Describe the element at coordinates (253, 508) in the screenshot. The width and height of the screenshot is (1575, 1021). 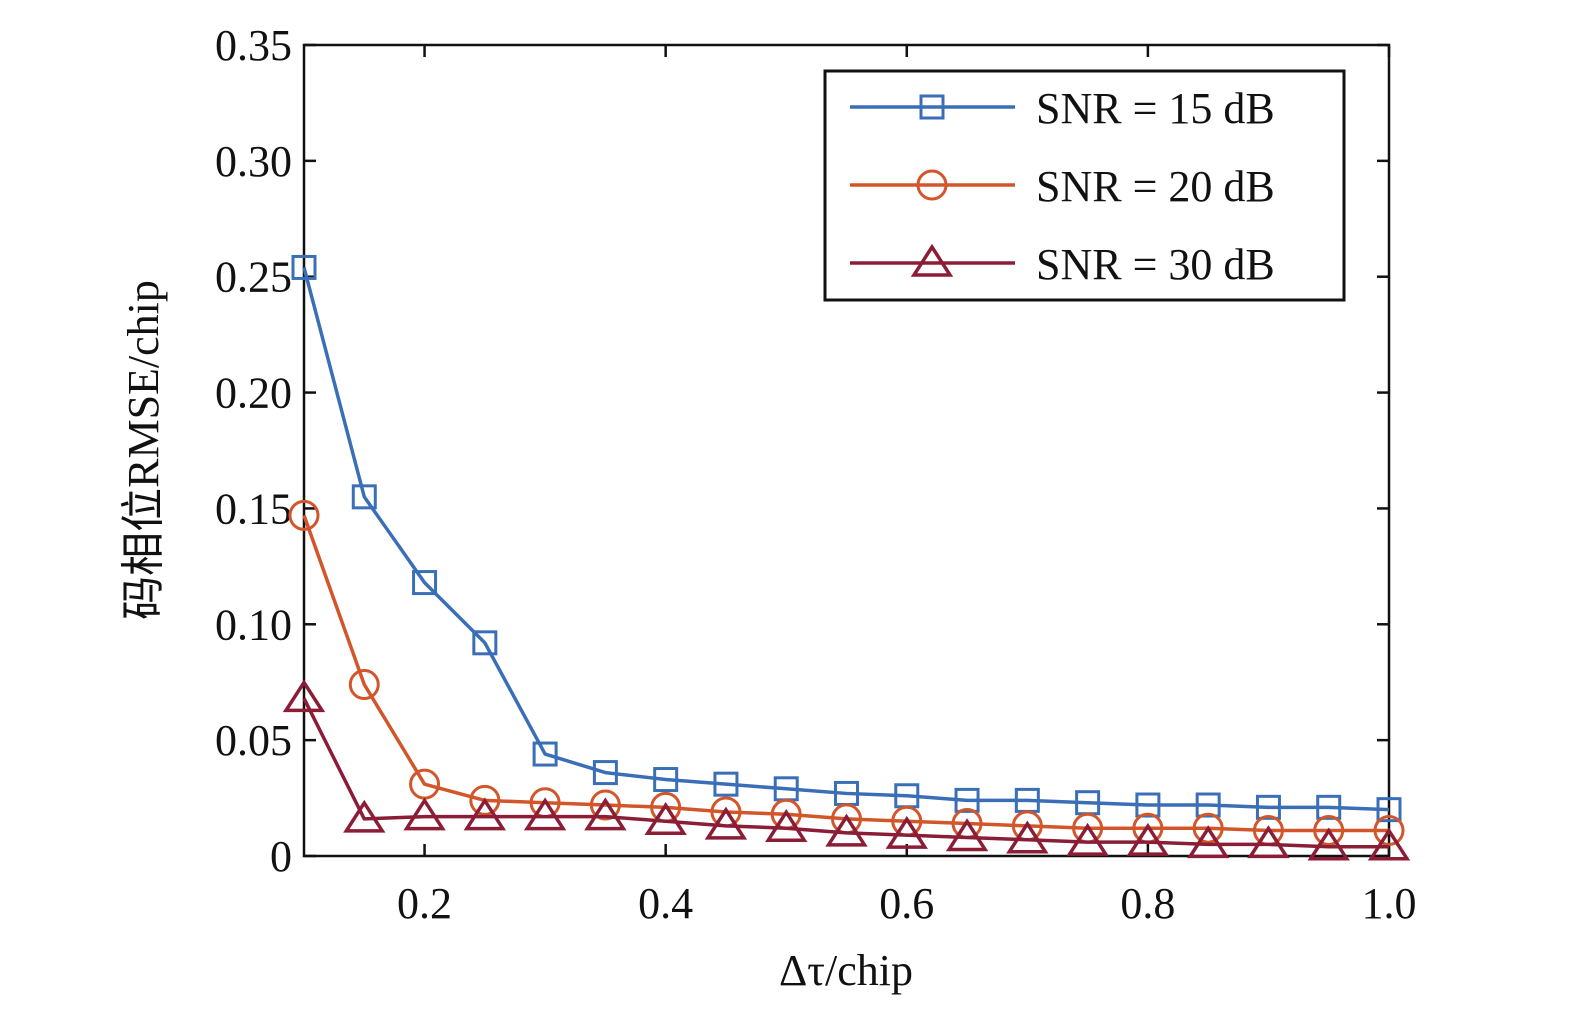
I see `y-tick-label: 0.15` at that location.